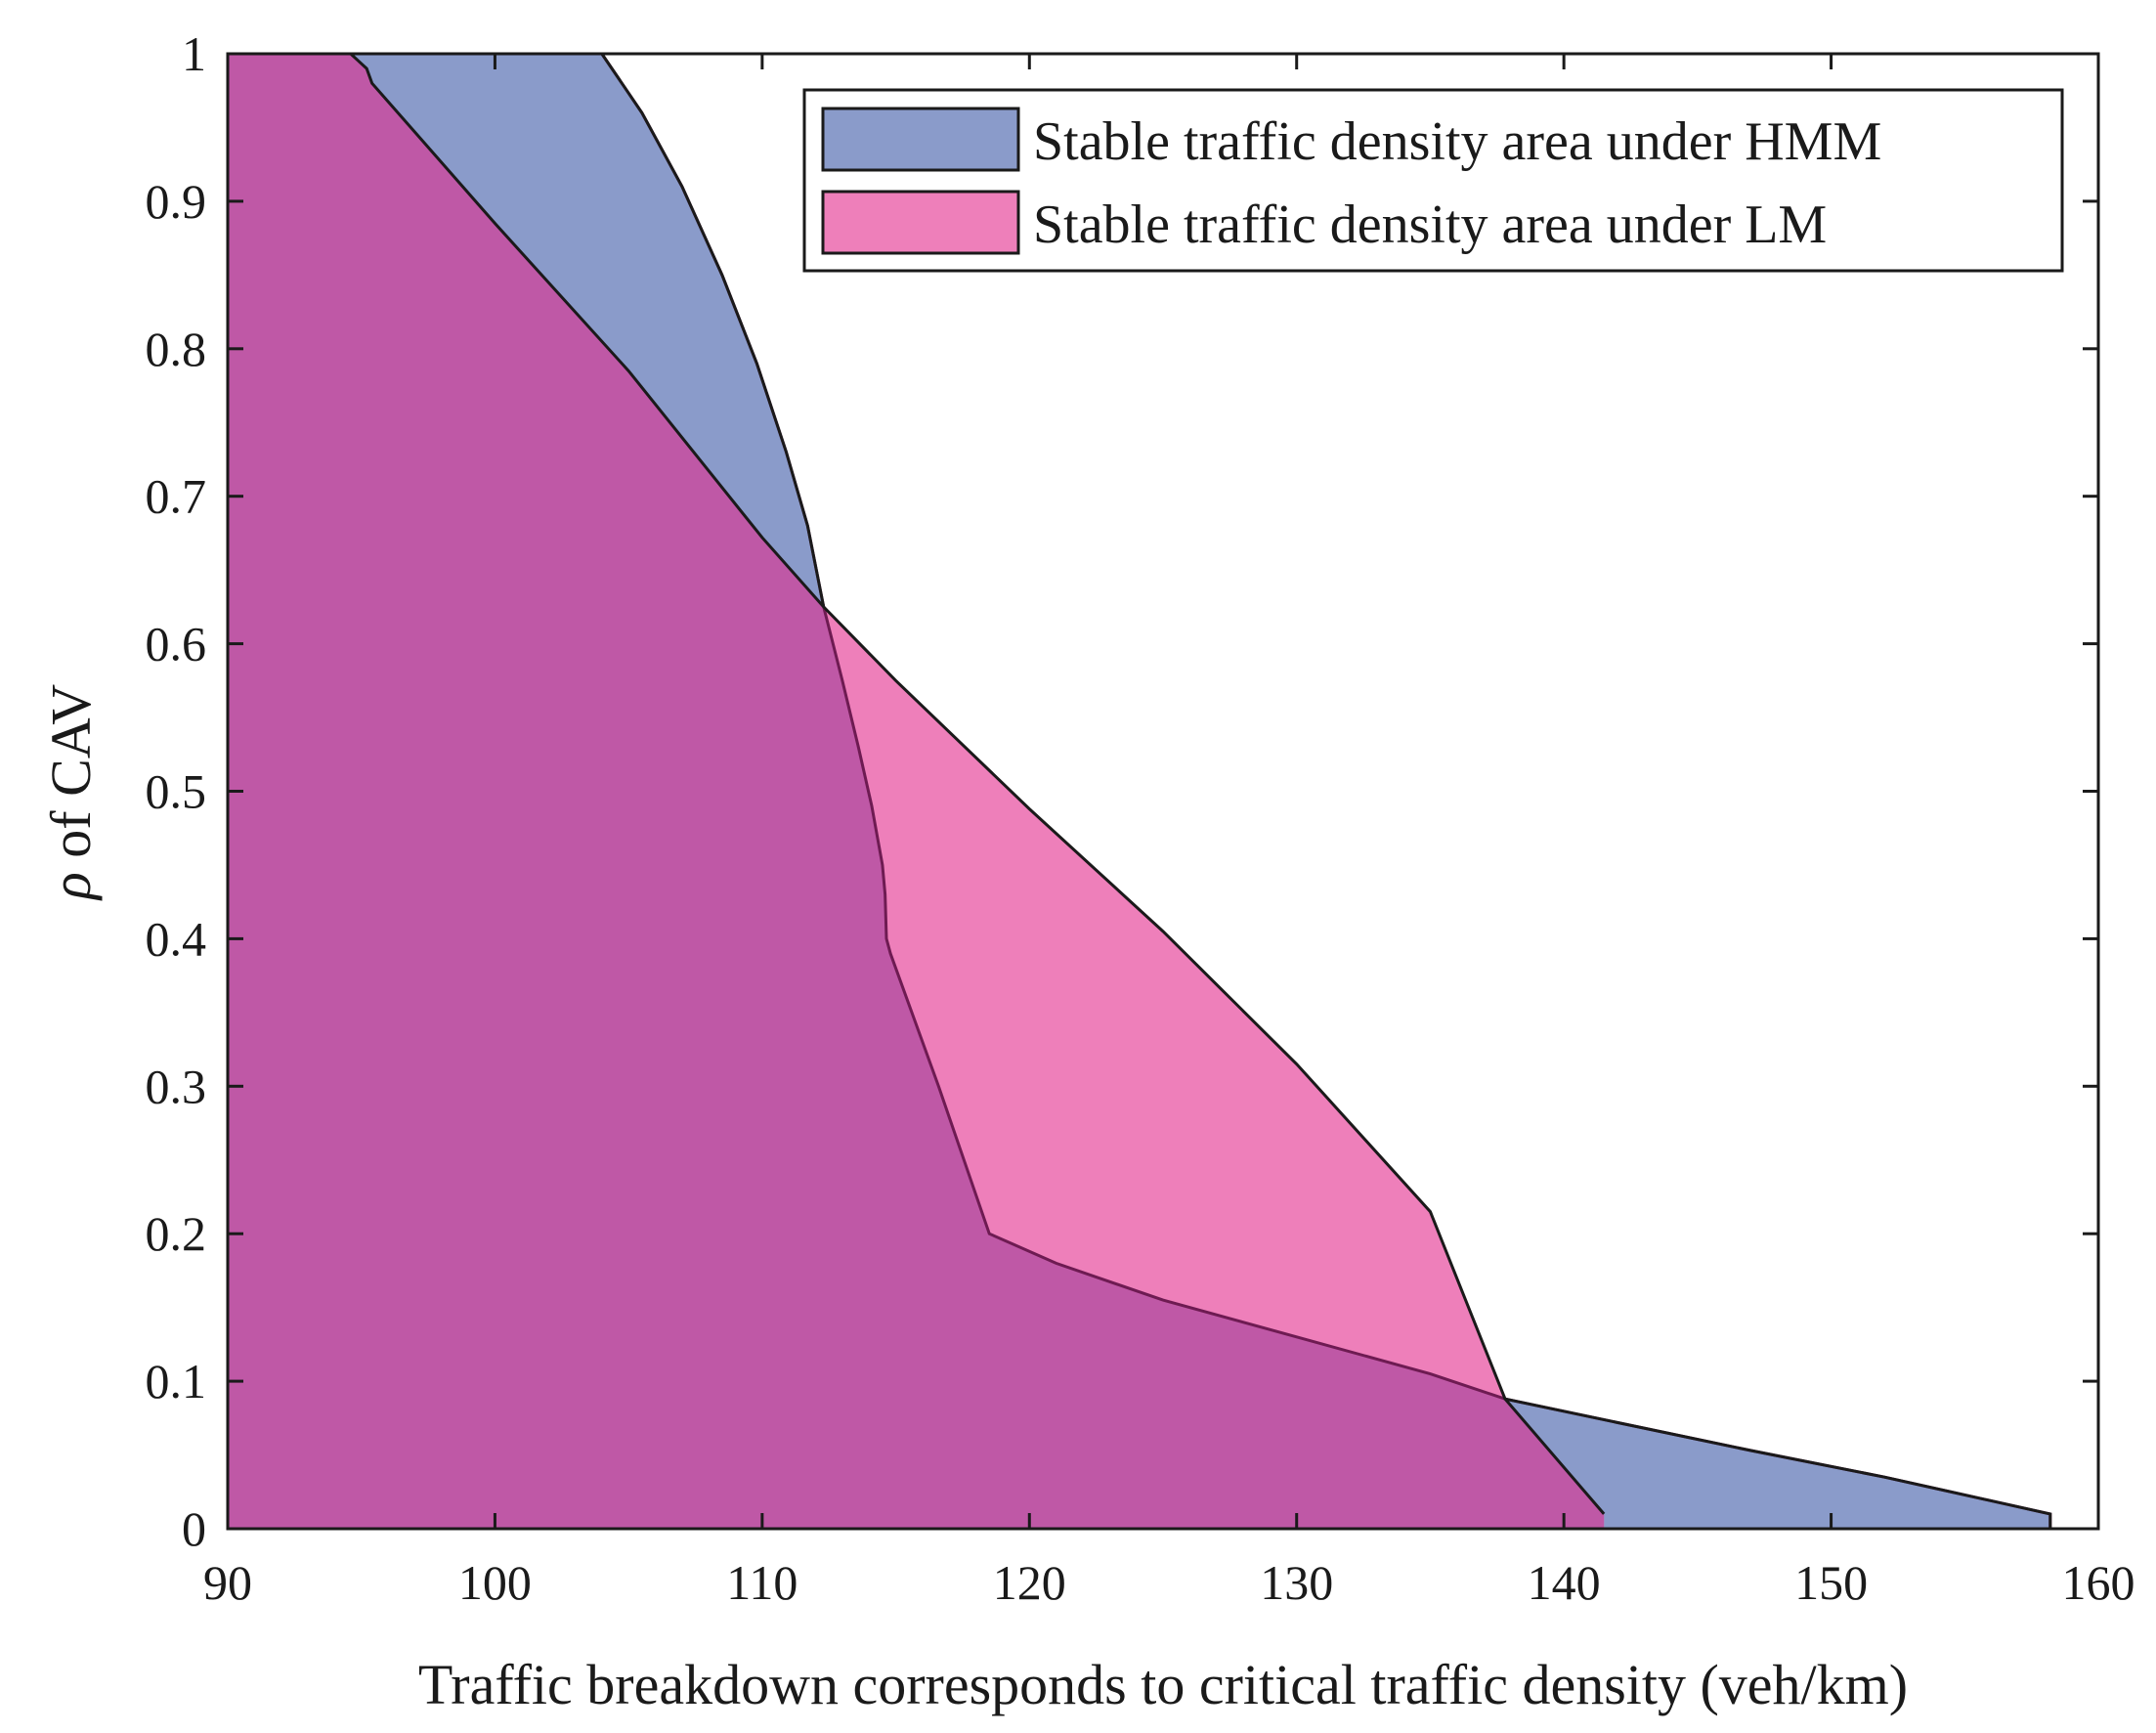 The height and width of the screenshot is (1733, 2156). What do you see at coordinates (177, 938) in the screenshot?
I see `y-tick-label: 0.4` at bounding box center [177, 938].